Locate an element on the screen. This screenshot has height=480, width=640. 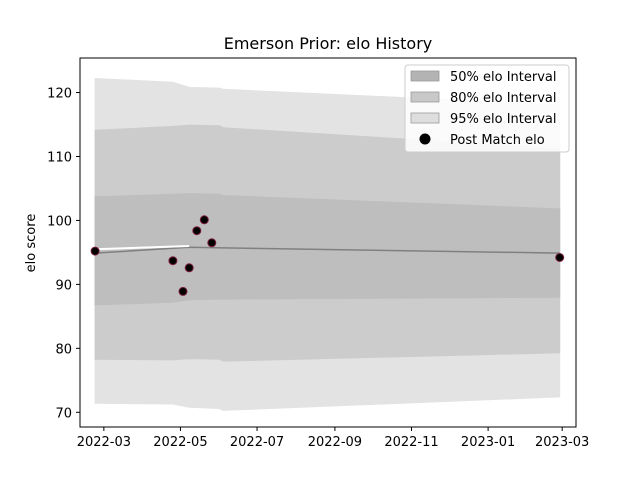
post-match-points is located at coordinates (327, 255).